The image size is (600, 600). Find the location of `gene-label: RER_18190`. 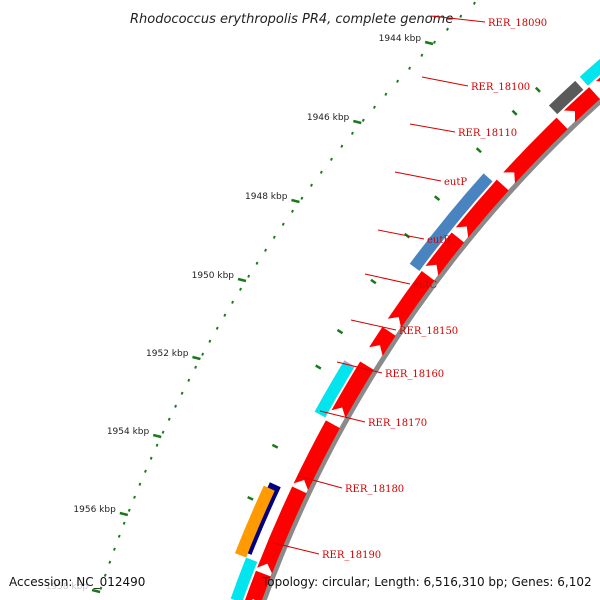

gene-label: RER_18190 is located at coordinates (351, 555).